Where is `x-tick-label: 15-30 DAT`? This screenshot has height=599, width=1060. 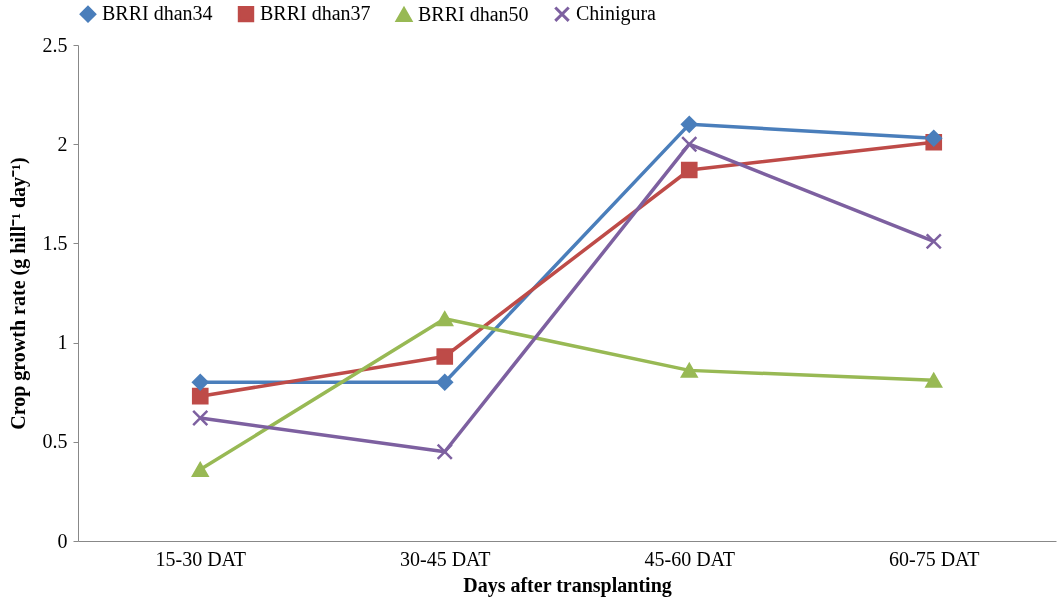 x-tick-label: 15-30 DAT is located at coordinates (201, 558).